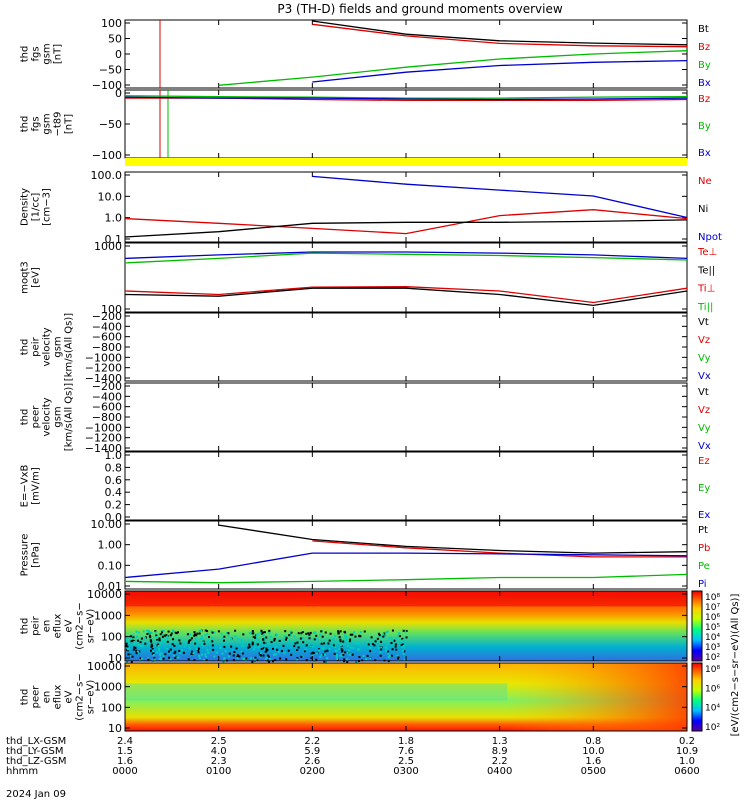 This screenshot has height=804, width=750. I want to click on x-row-value: 0600, so click(686, 771).